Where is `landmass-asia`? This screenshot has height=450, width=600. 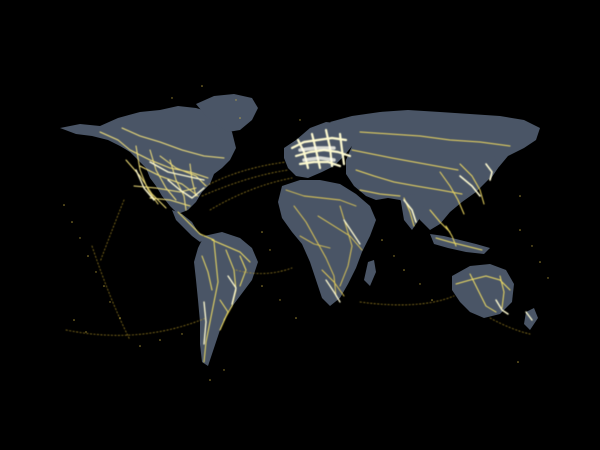 landmass-asia is located at coordinates (435, 170).